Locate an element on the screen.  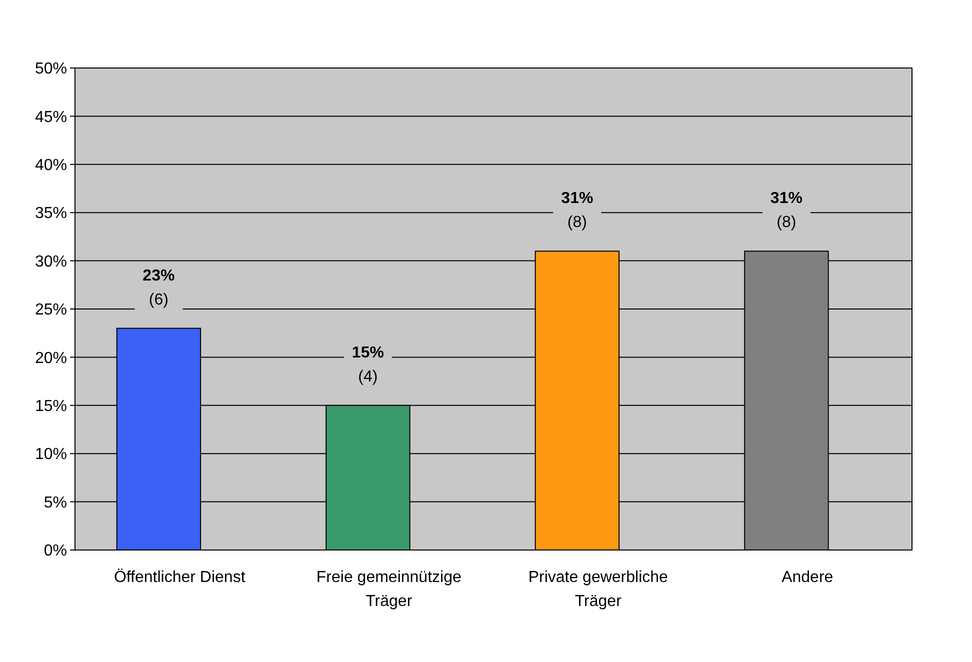
x-tick-label: Private gewerbliche Träger is located at coordinates (598, 589).